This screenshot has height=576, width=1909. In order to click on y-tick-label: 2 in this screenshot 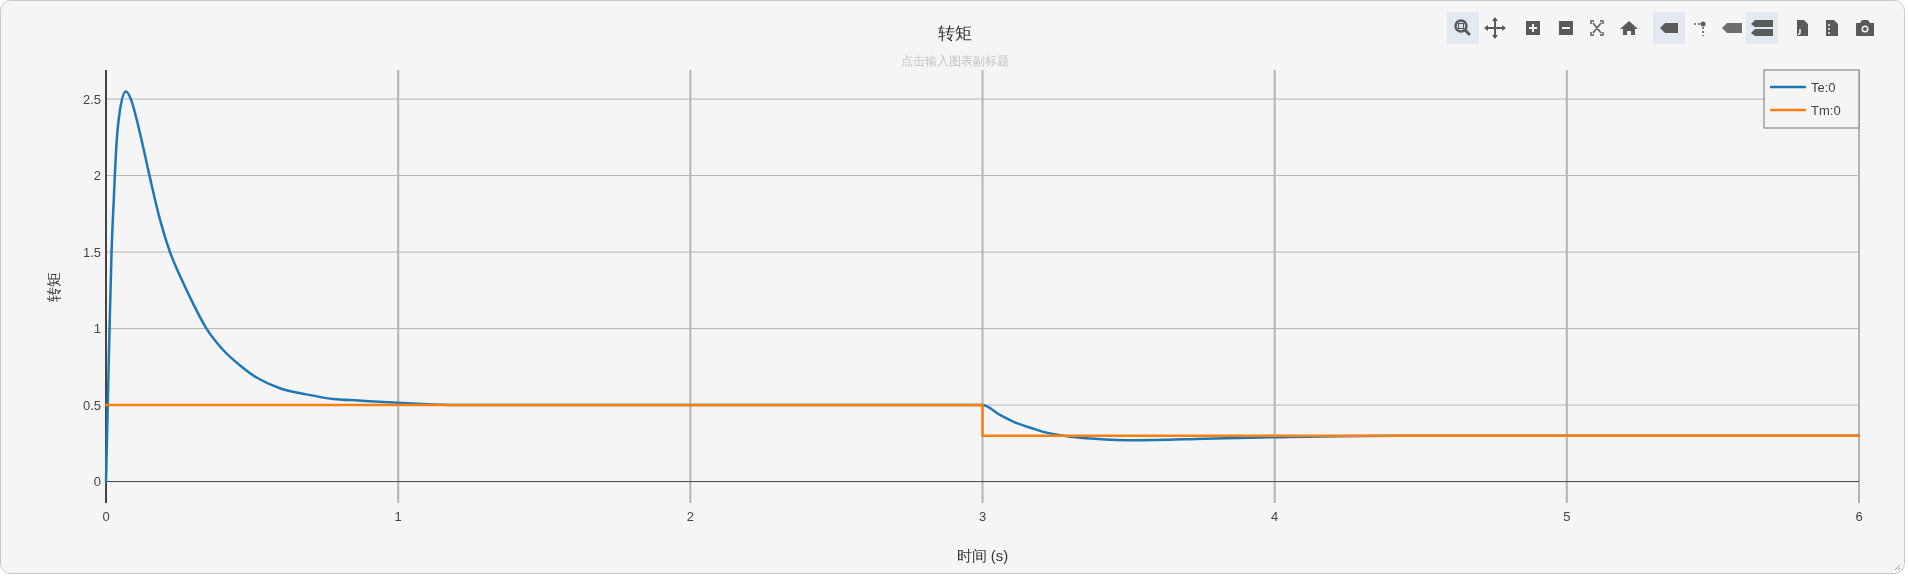, I will do `click(97, 176)`.